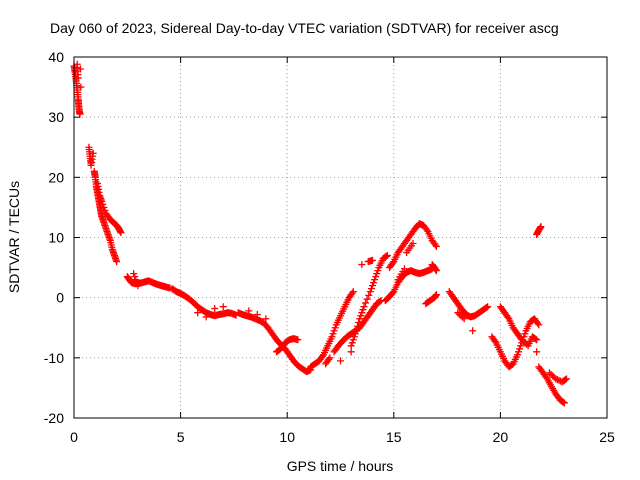 The image size is (640, 480). I want to click on y-axis-label: SDTVAR / TECUs, so click(14, 237).